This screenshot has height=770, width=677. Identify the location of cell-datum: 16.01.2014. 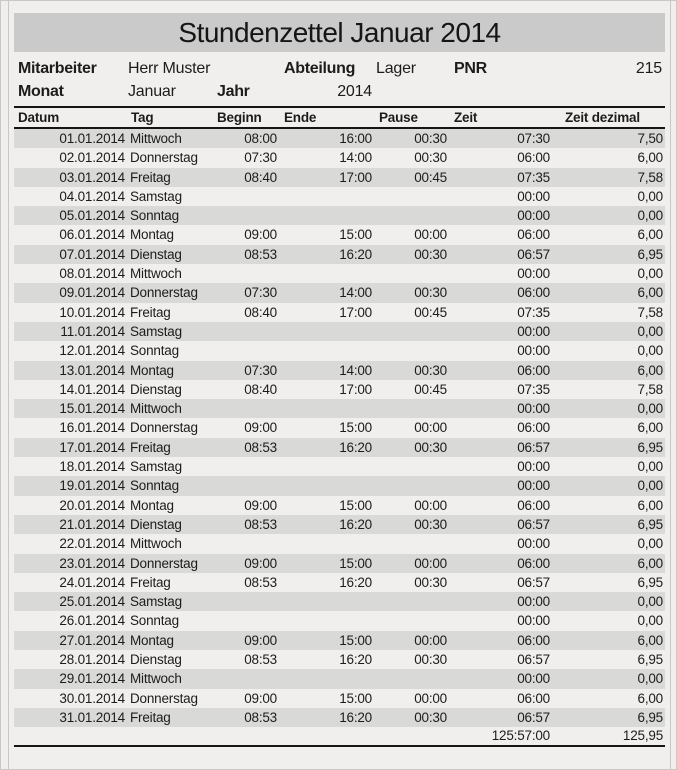
(92, 428).